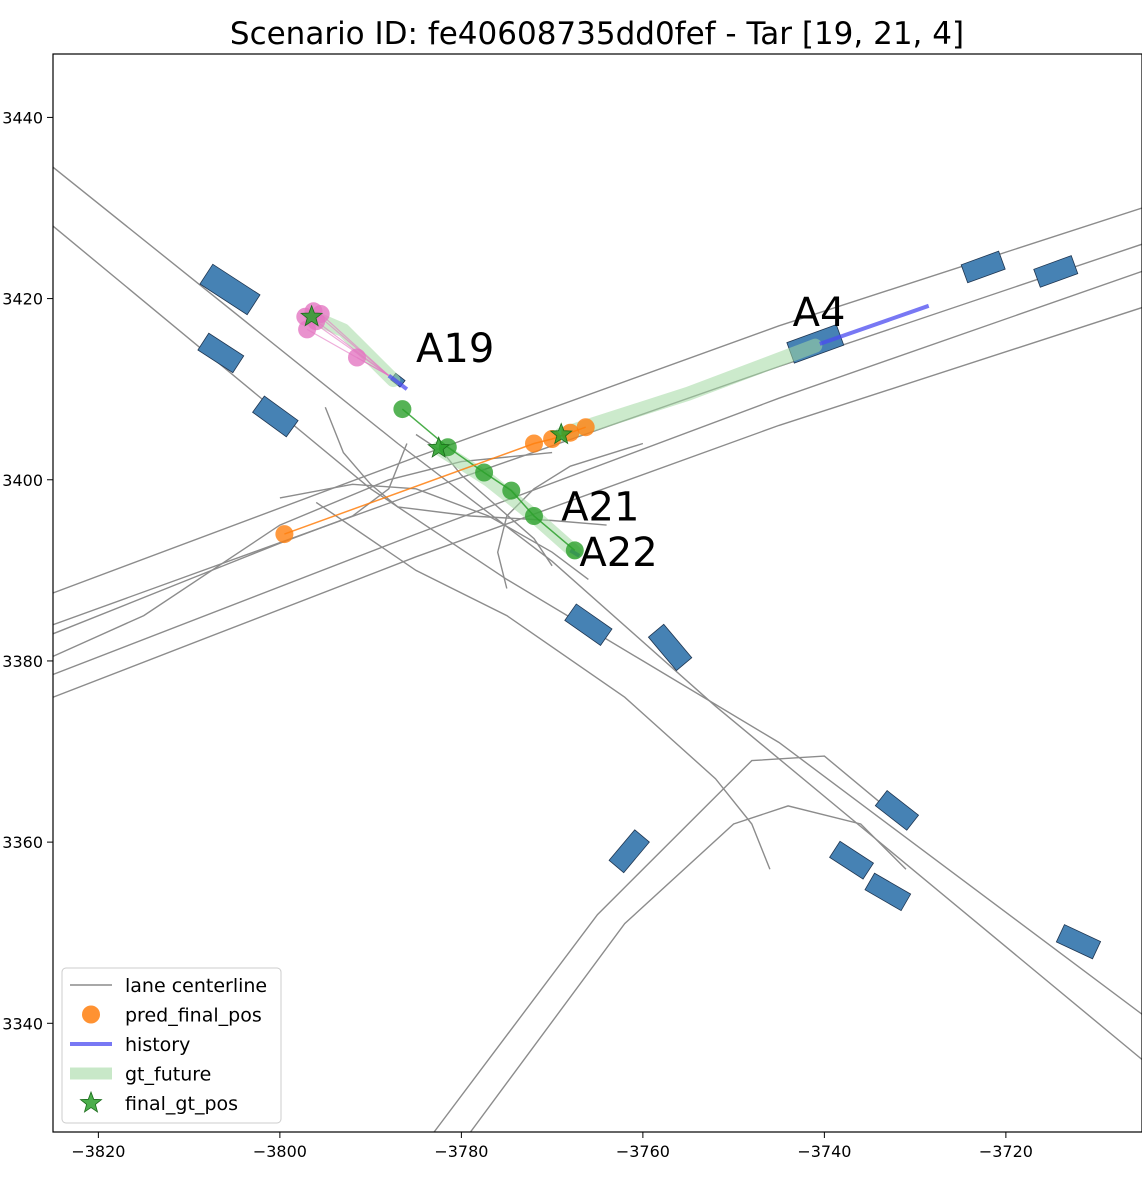  What do you see at coordinates (22, 117) in the screenshot?
I see `y-tick-label: 3440` at bounding box center [22, 117].